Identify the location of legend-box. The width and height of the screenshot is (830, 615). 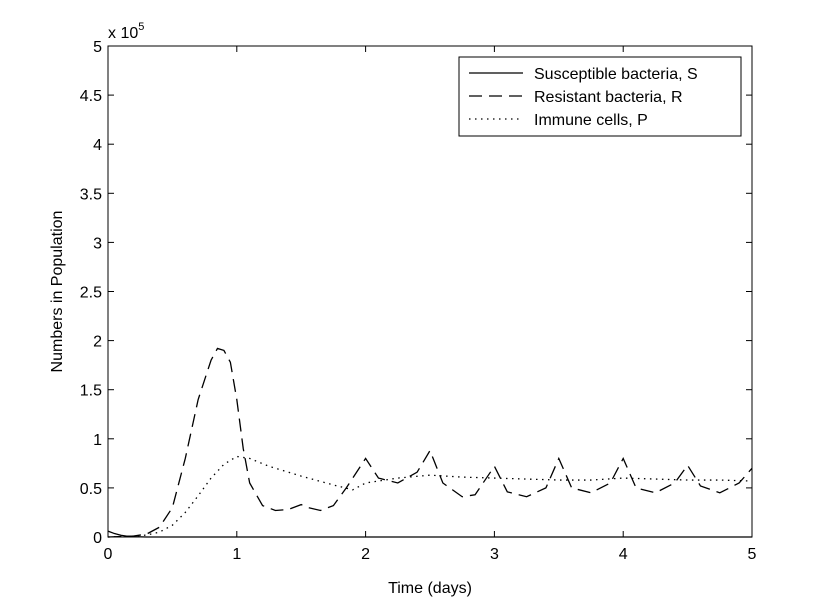
(600, 96).